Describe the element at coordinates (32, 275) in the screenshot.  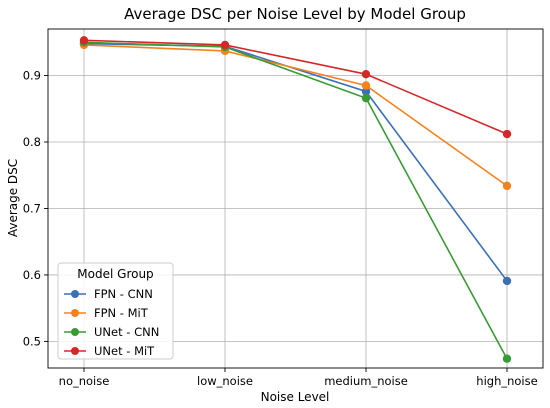
I see `y-tick-label: 0.6` at that location.